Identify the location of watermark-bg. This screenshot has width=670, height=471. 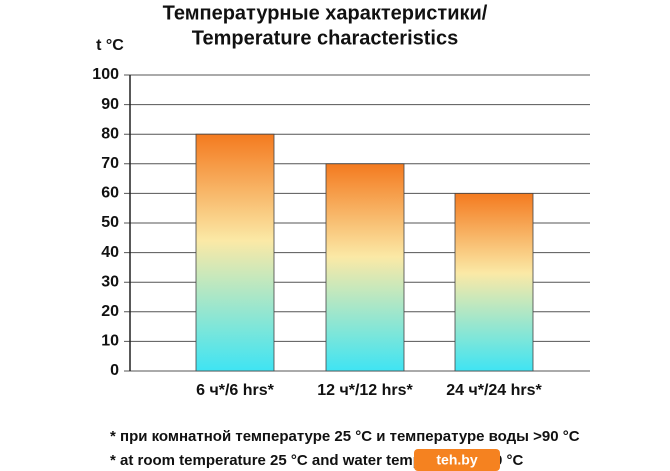
(457, 460).